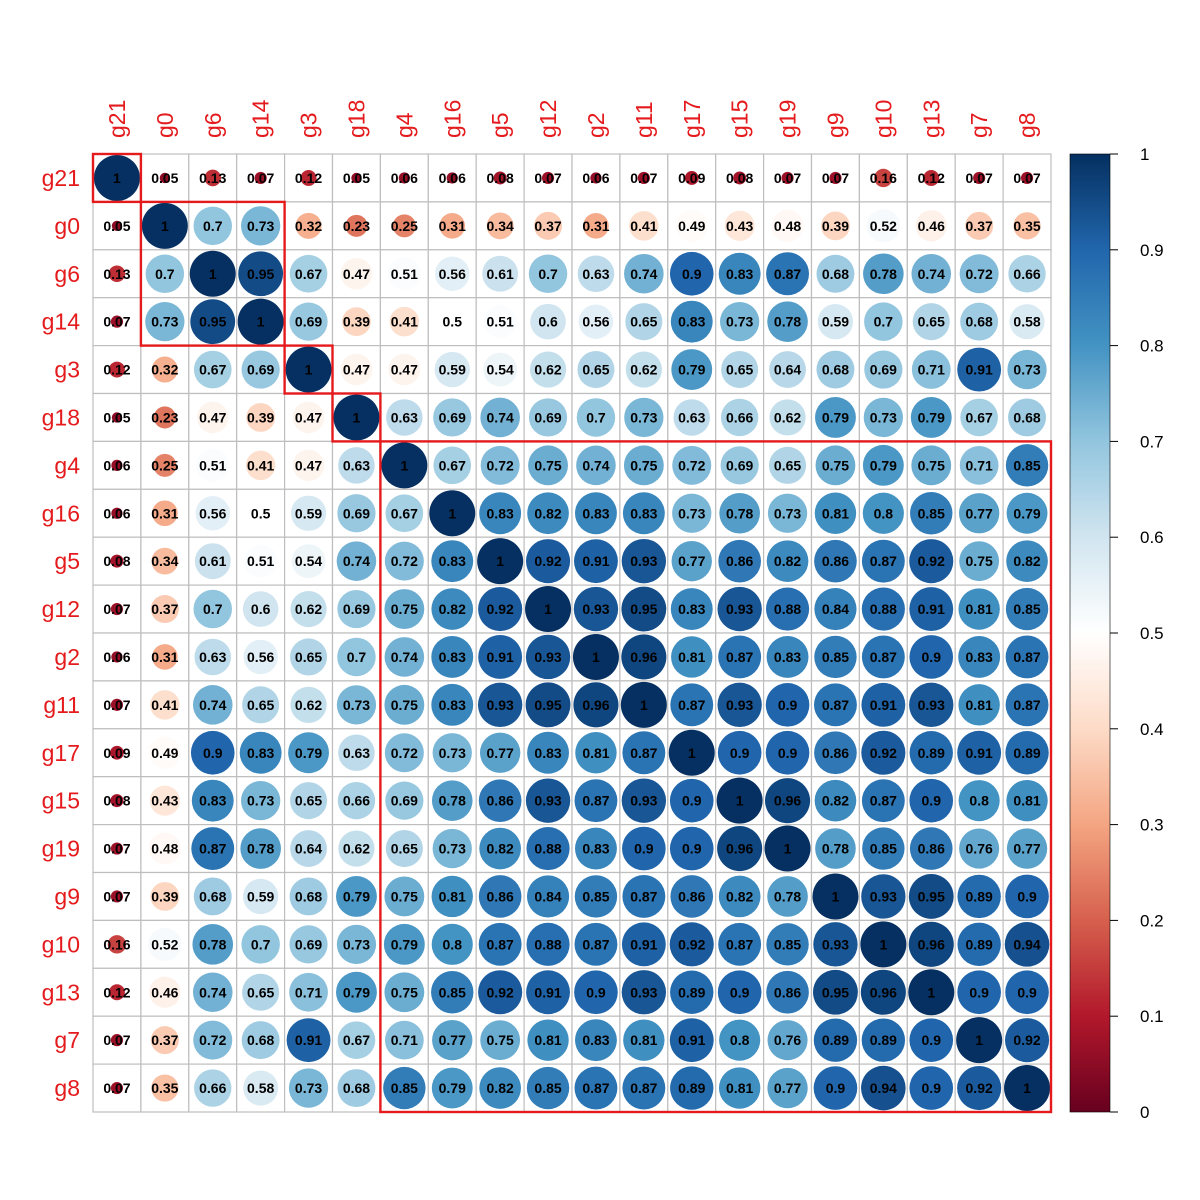  Describe the element at coordinates (643, 513) in the screenshot. I see `value-label-g16-g11: 0.83` at that location.